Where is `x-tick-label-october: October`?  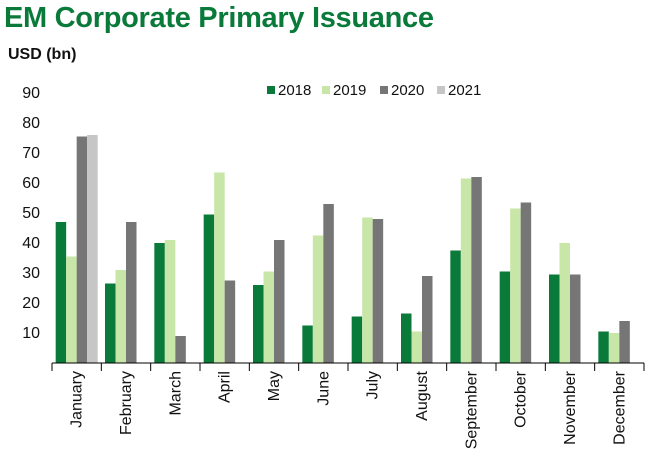 x-tick-label-october: October is located at coordinates (521, 399).